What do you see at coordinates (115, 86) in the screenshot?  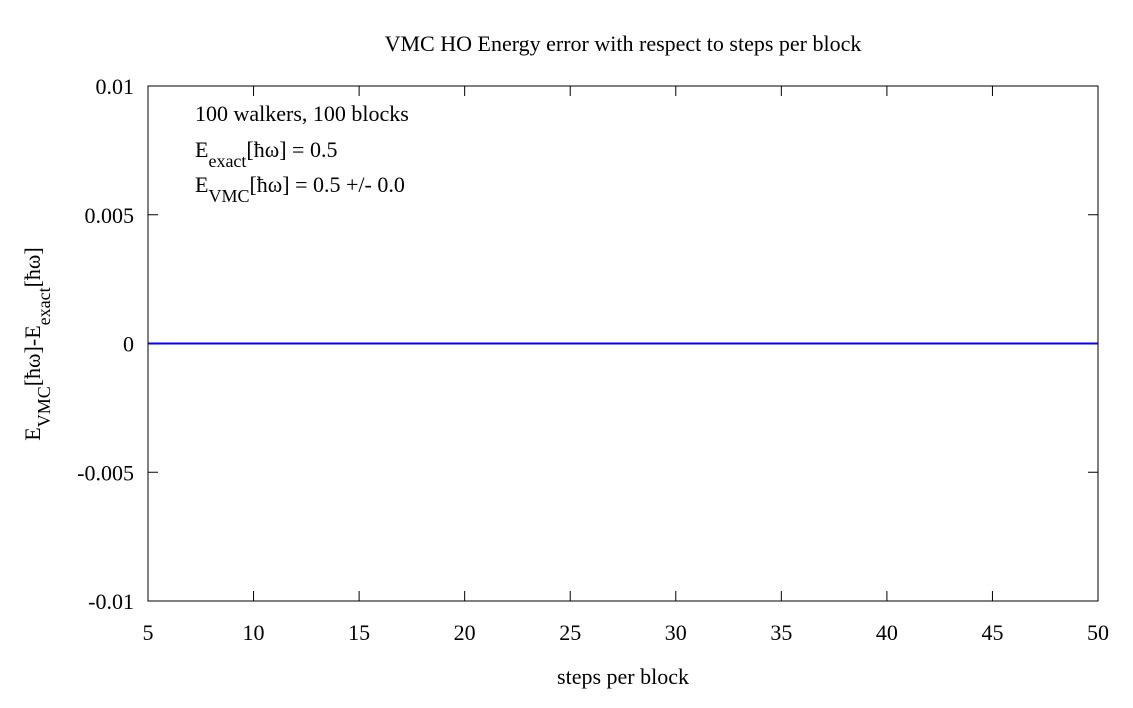 I see `y-tick-label: 0.01` at bounding box center [115, 86].